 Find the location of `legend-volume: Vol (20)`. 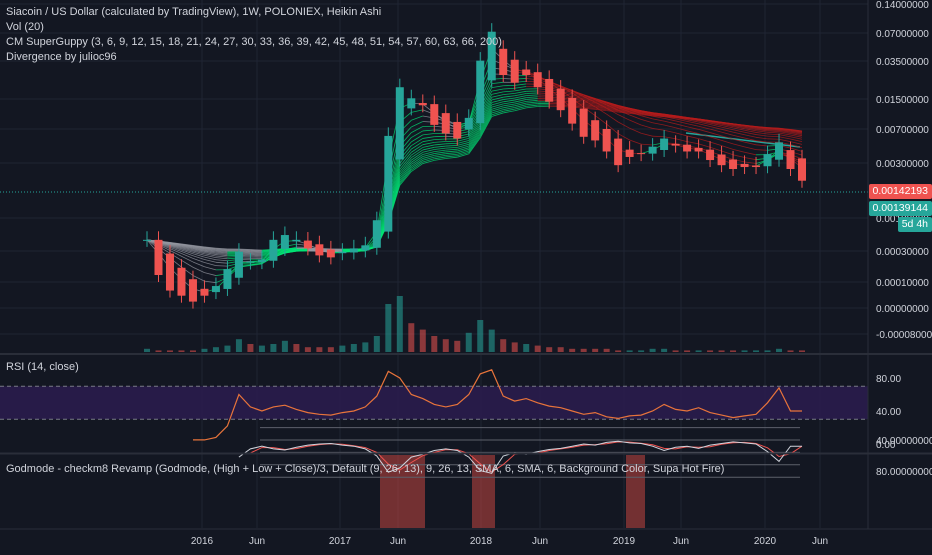

legend-volume: Vol (20) is located at coordinates (25, 27).